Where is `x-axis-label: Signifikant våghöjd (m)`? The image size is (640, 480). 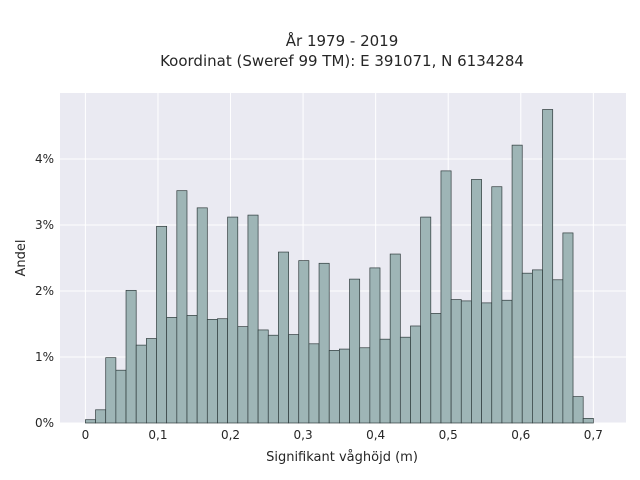 x-axis-label: Signifikant våghöjd (m) is located at coordinates (342, 457).